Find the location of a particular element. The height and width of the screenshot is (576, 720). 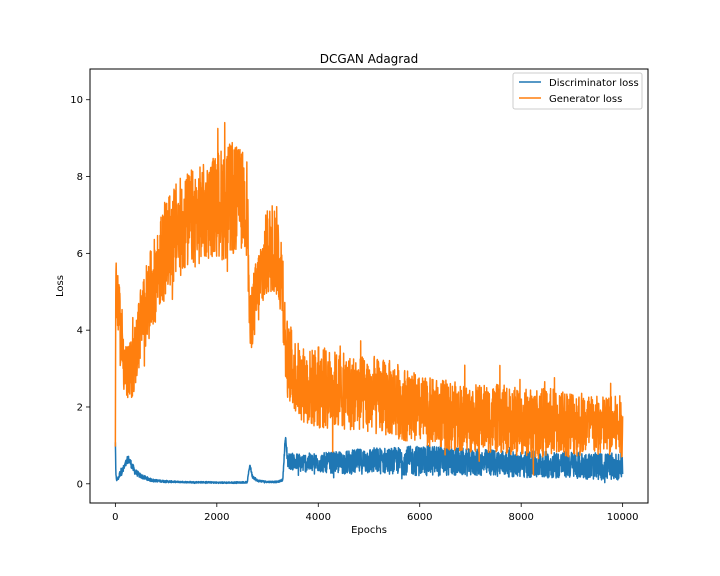

chart-title: DCGAN Adagrad is located at coordinates (369, 59).